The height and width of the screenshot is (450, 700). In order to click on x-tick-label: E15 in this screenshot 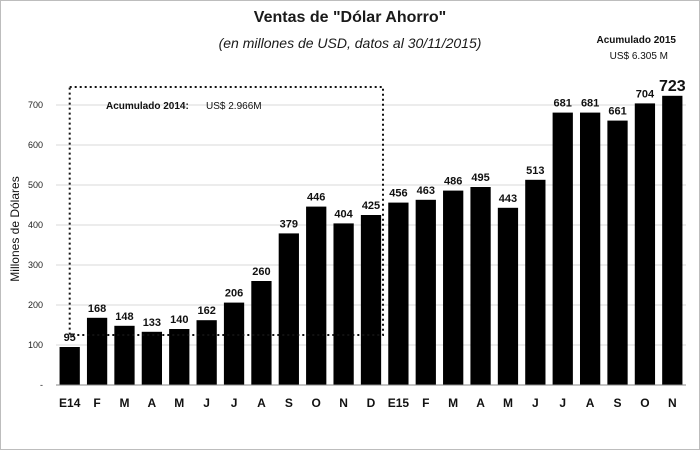, I will do `click(399, 403)`.